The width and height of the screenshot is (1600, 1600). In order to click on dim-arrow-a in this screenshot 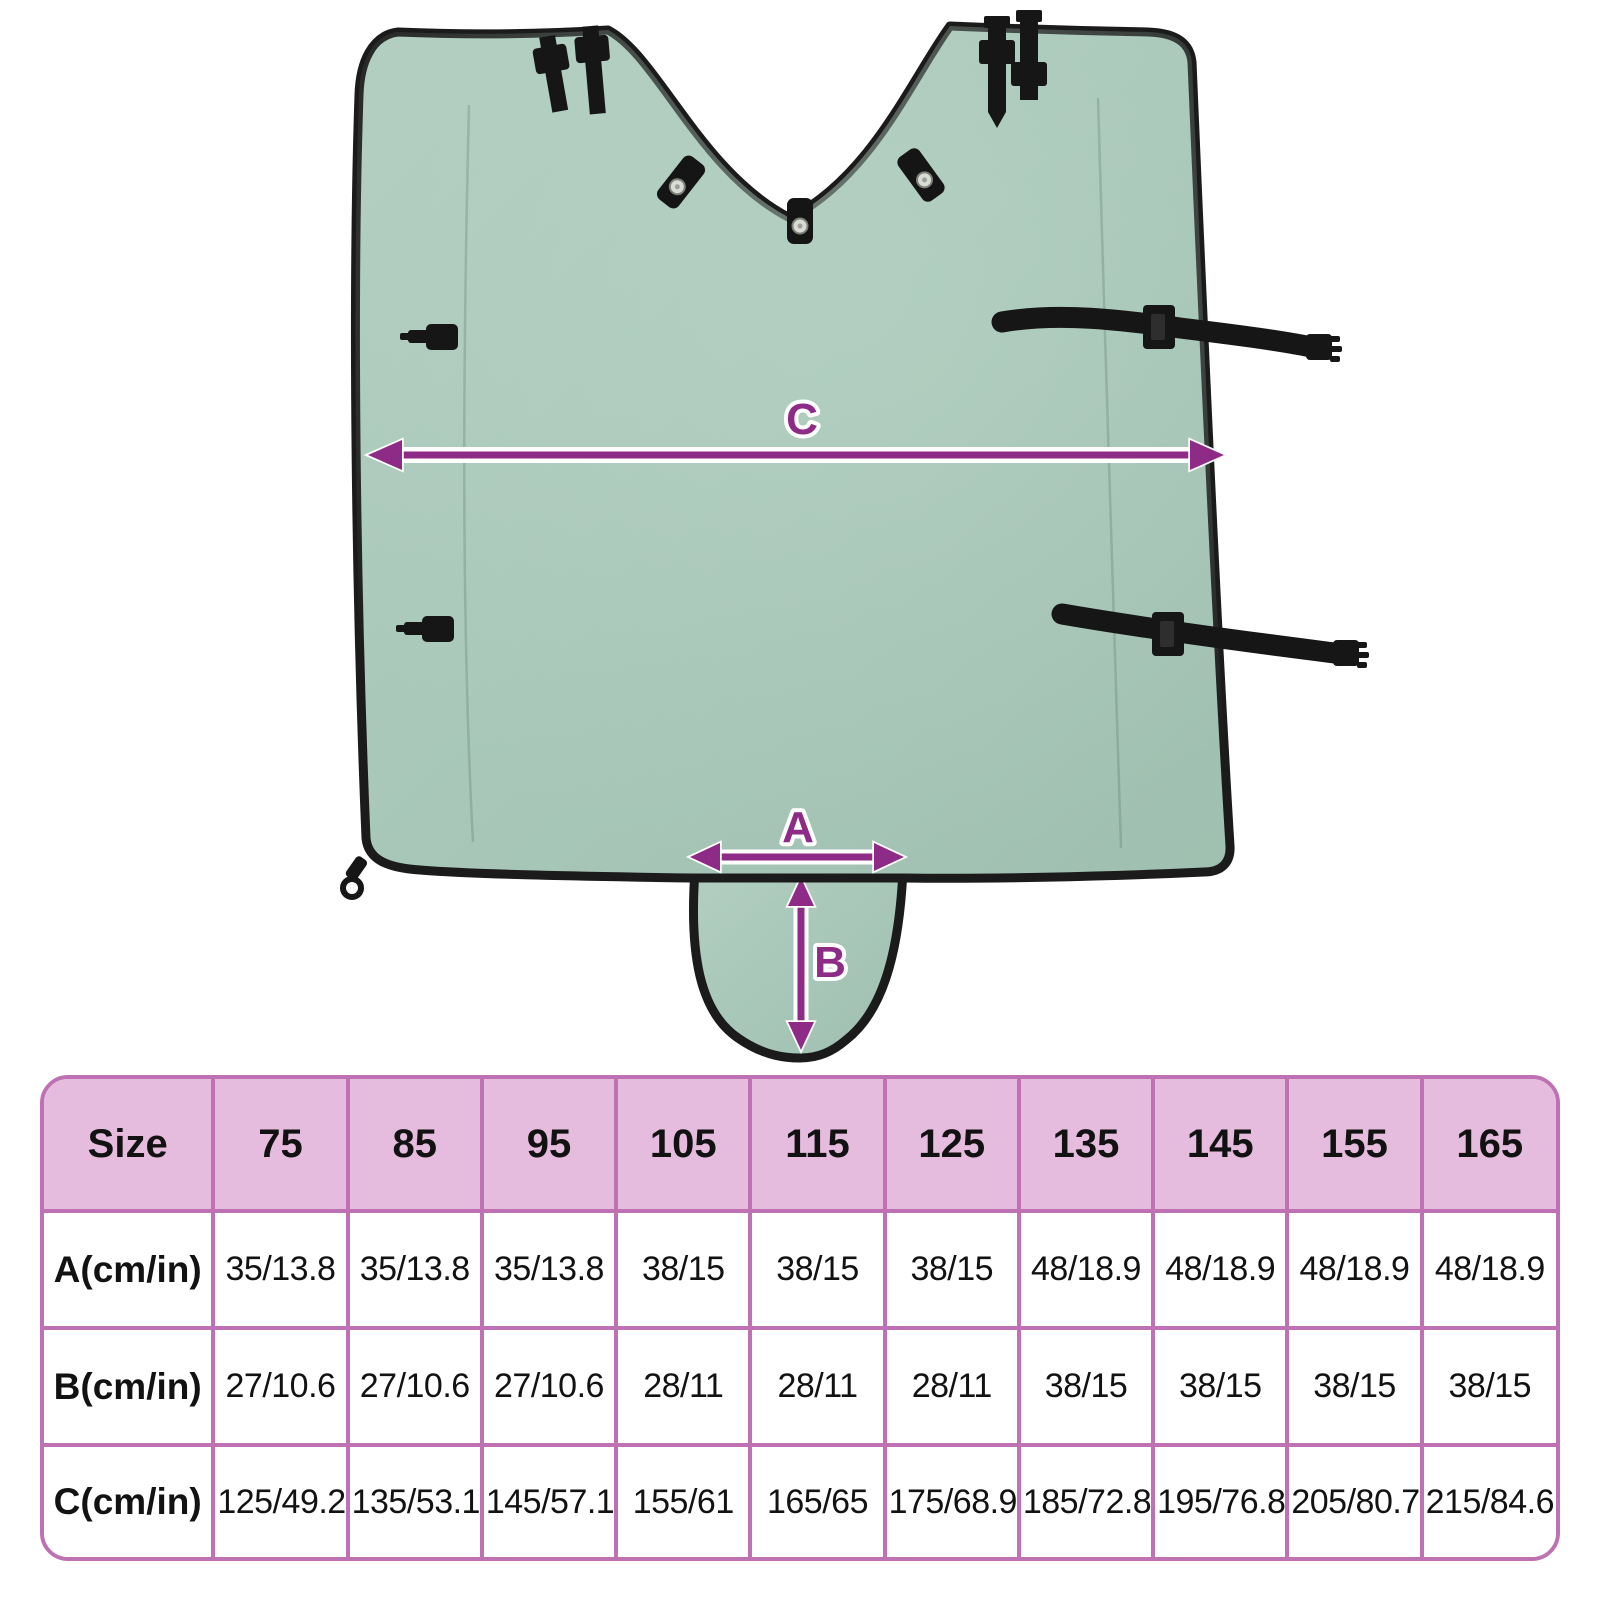, I will do `click(797, 857)`.